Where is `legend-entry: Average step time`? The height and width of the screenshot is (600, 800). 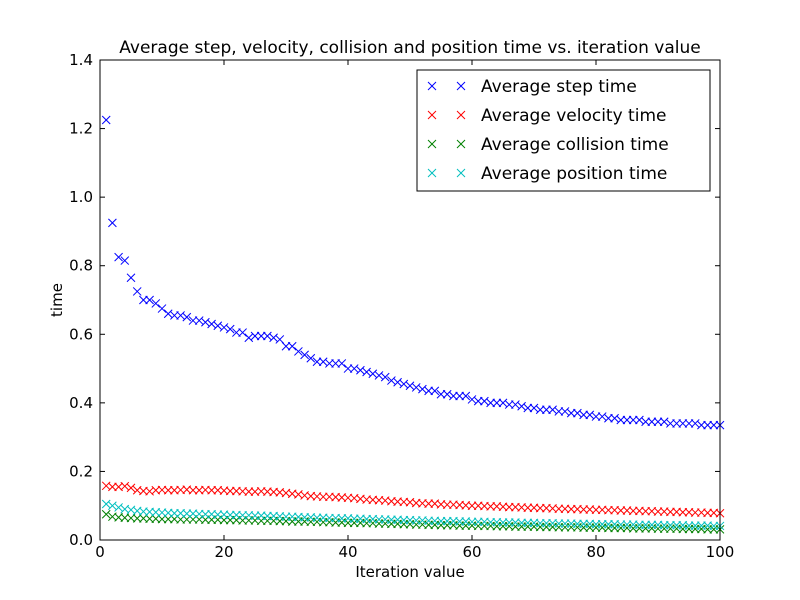
legend-entry: Average step time is located at coordinates (532, 87).